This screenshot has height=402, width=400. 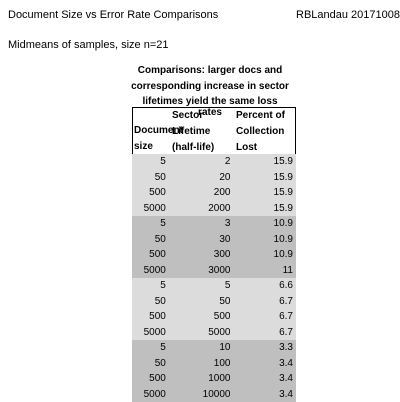 I want to click on col-header-lost-line1: Percent of, so click(x=260, y=115).